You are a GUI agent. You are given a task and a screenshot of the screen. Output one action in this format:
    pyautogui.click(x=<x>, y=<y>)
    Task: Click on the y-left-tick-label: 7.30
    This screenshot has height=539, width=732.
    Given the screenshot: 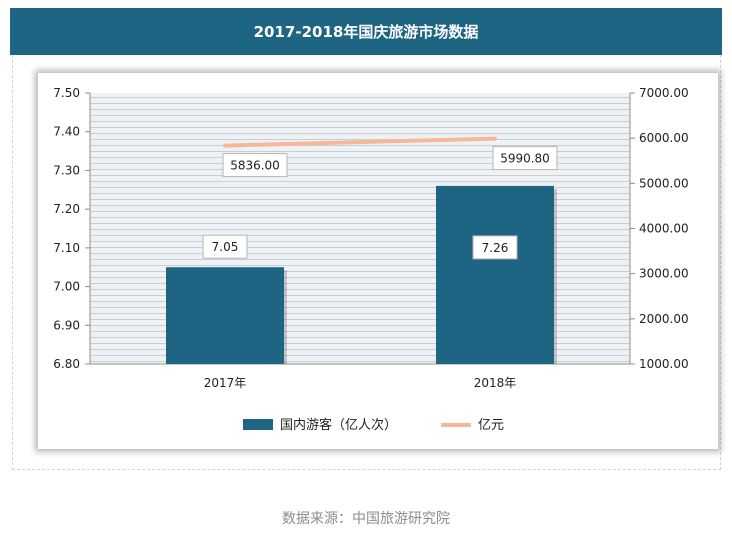 What is the action you would take?
    pyautogui.click(x=66, y=170)
    